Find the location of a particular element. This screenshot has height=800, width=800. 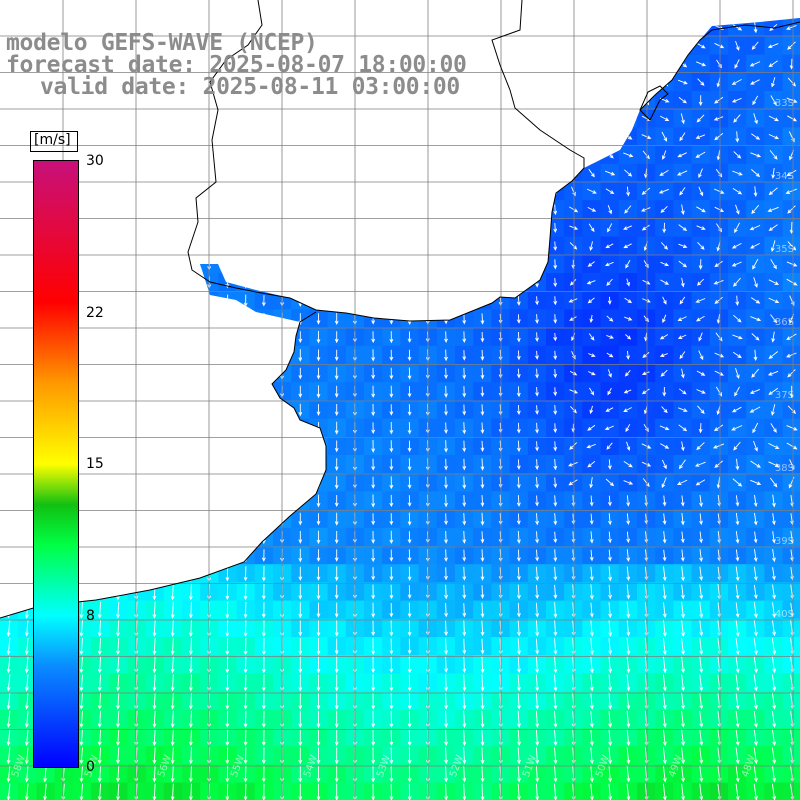

colorbar-tick-label: 0 is located at coordinates (90, 767).